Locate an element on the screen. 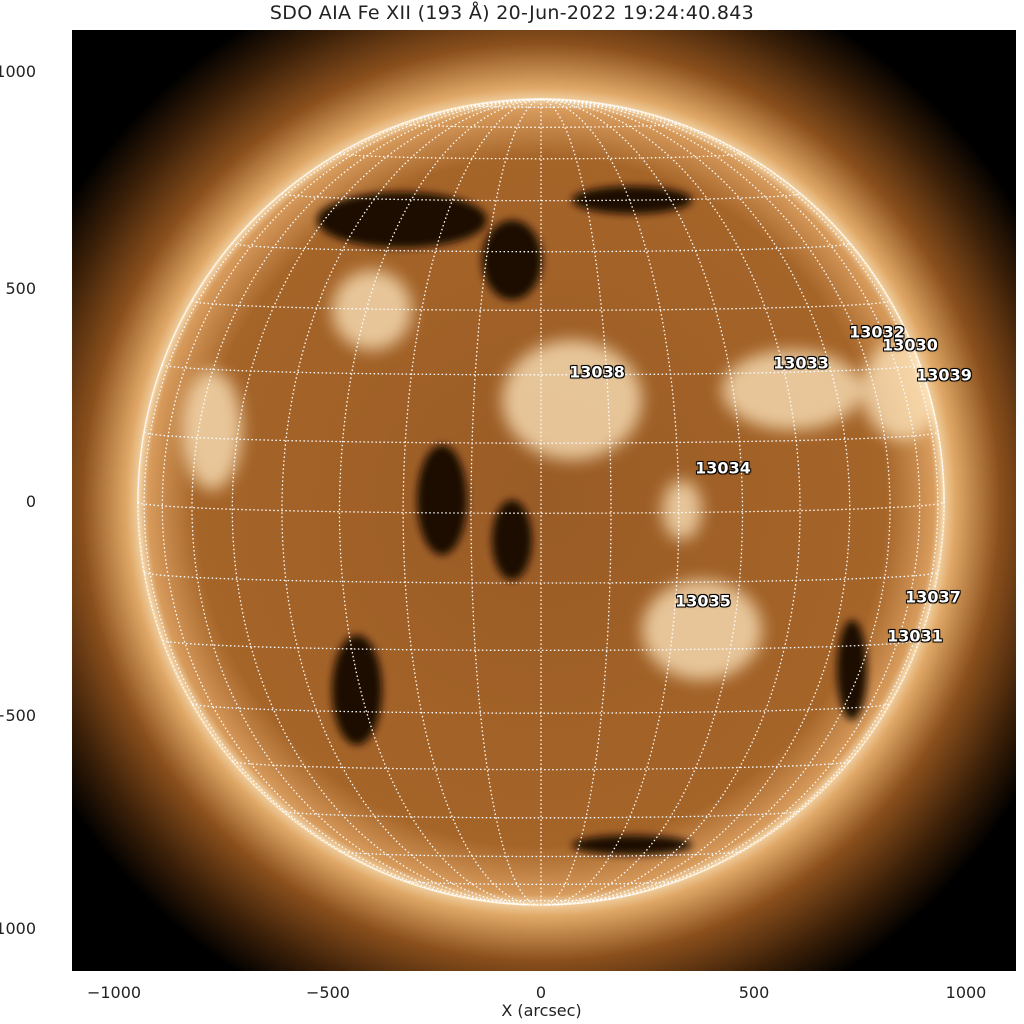  x-tick-label: 0 is located at coordinates (541, 992).